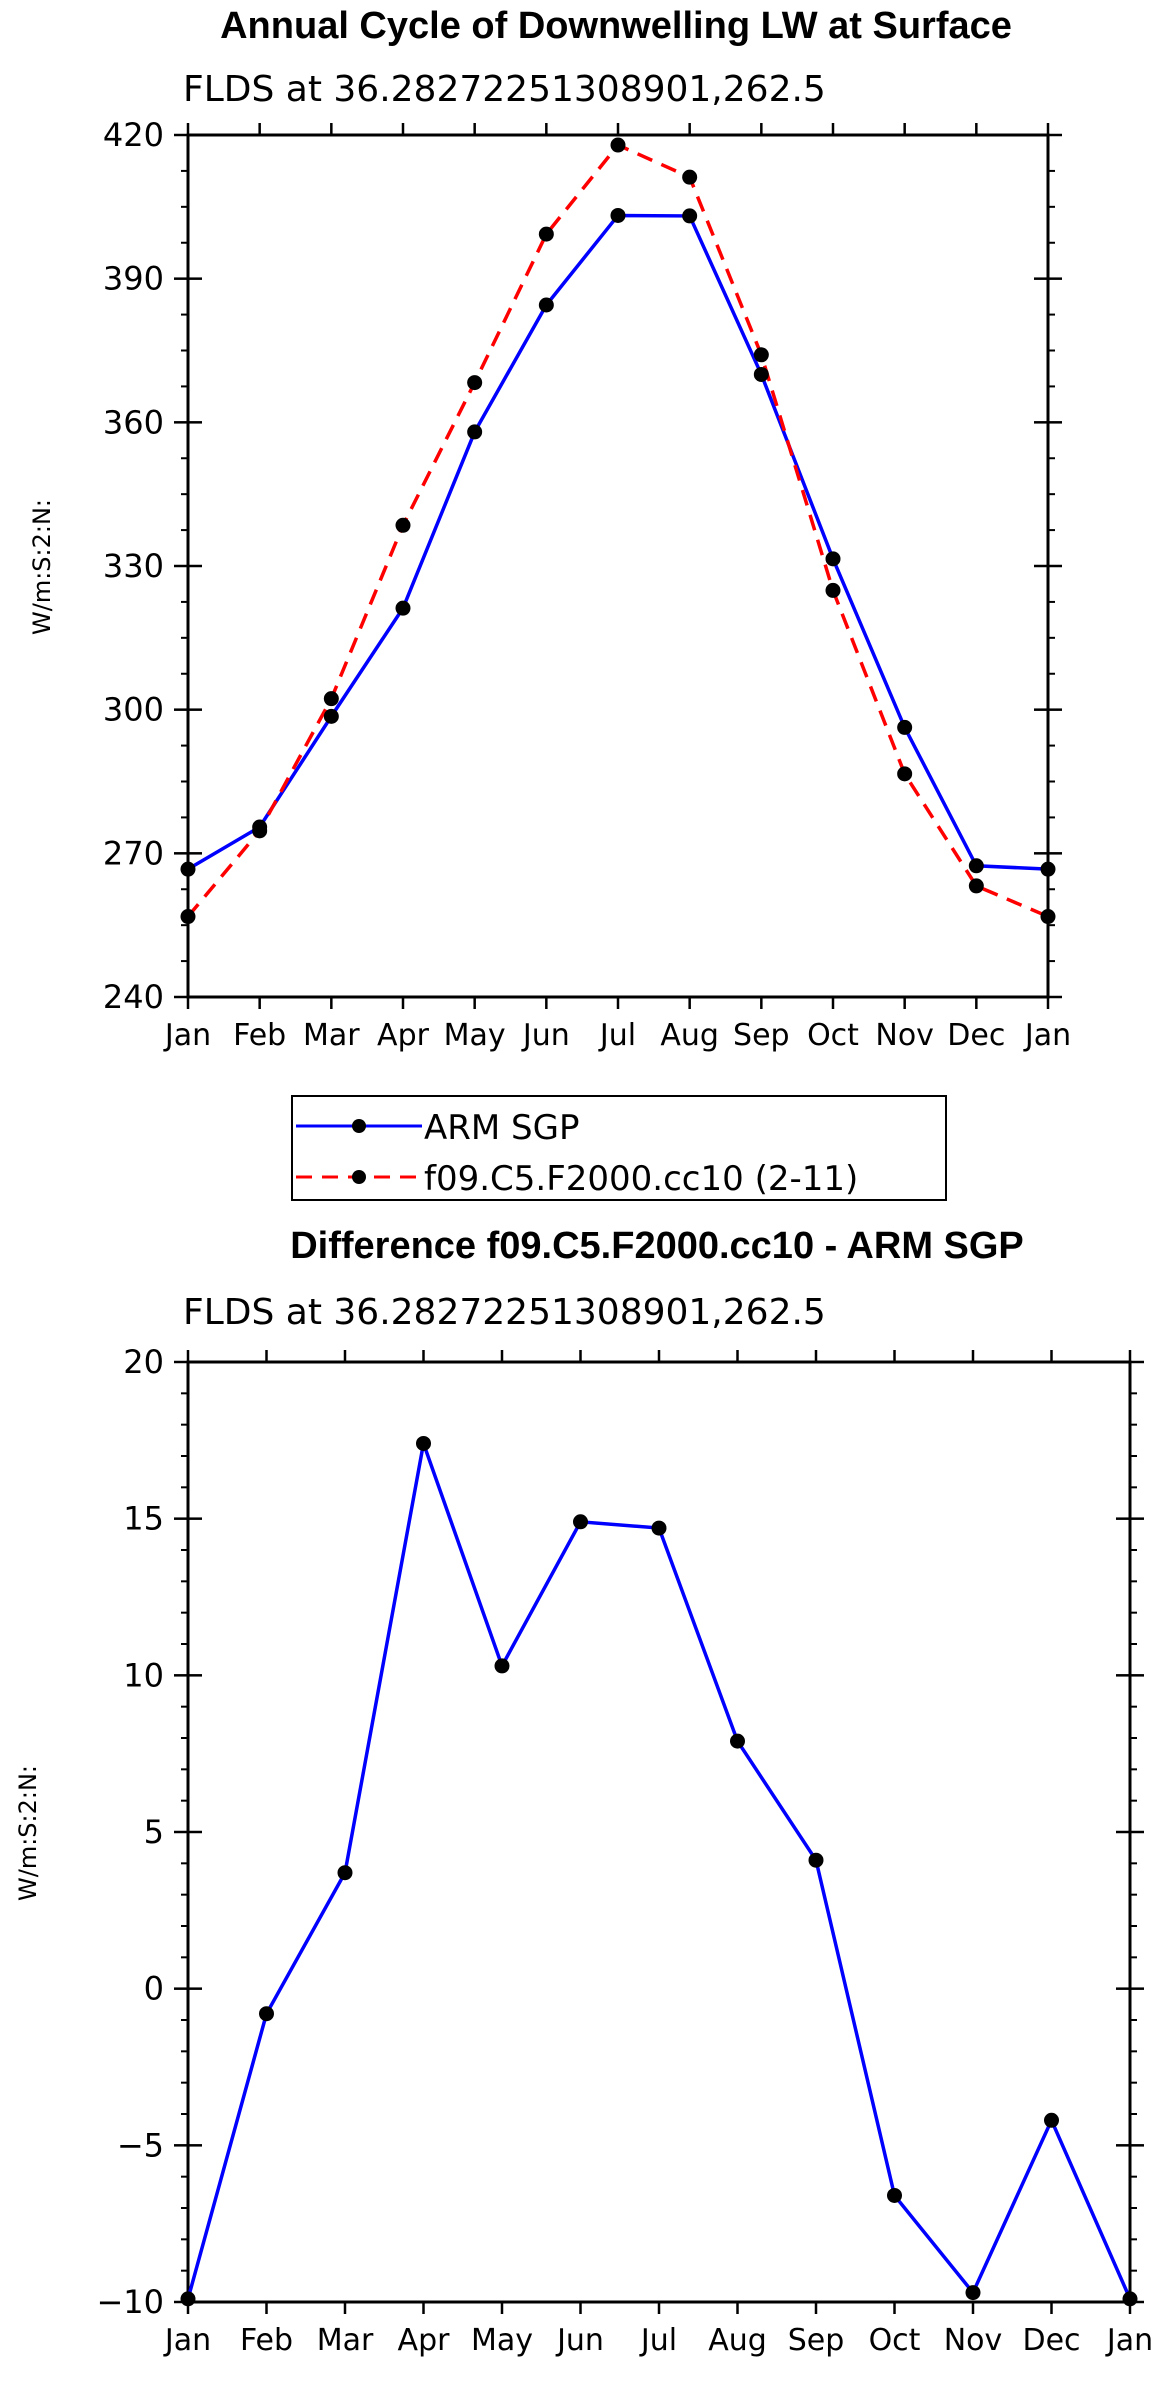  I want to click on legend-label-f09: f09.C5.F2000.cc10 (2-11), so click(641, 1179).